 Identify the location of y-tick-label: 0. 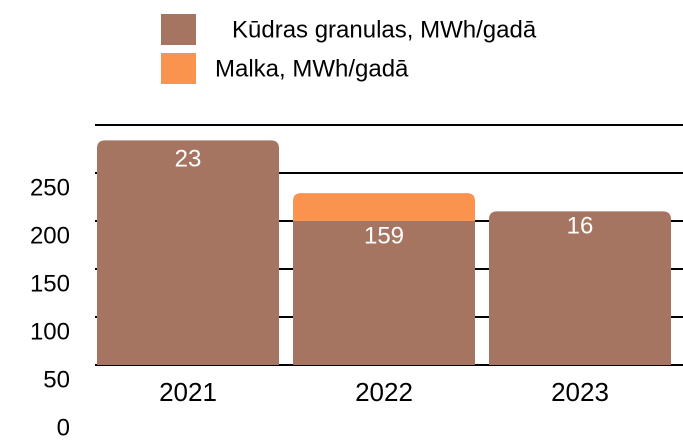
(63, 427).